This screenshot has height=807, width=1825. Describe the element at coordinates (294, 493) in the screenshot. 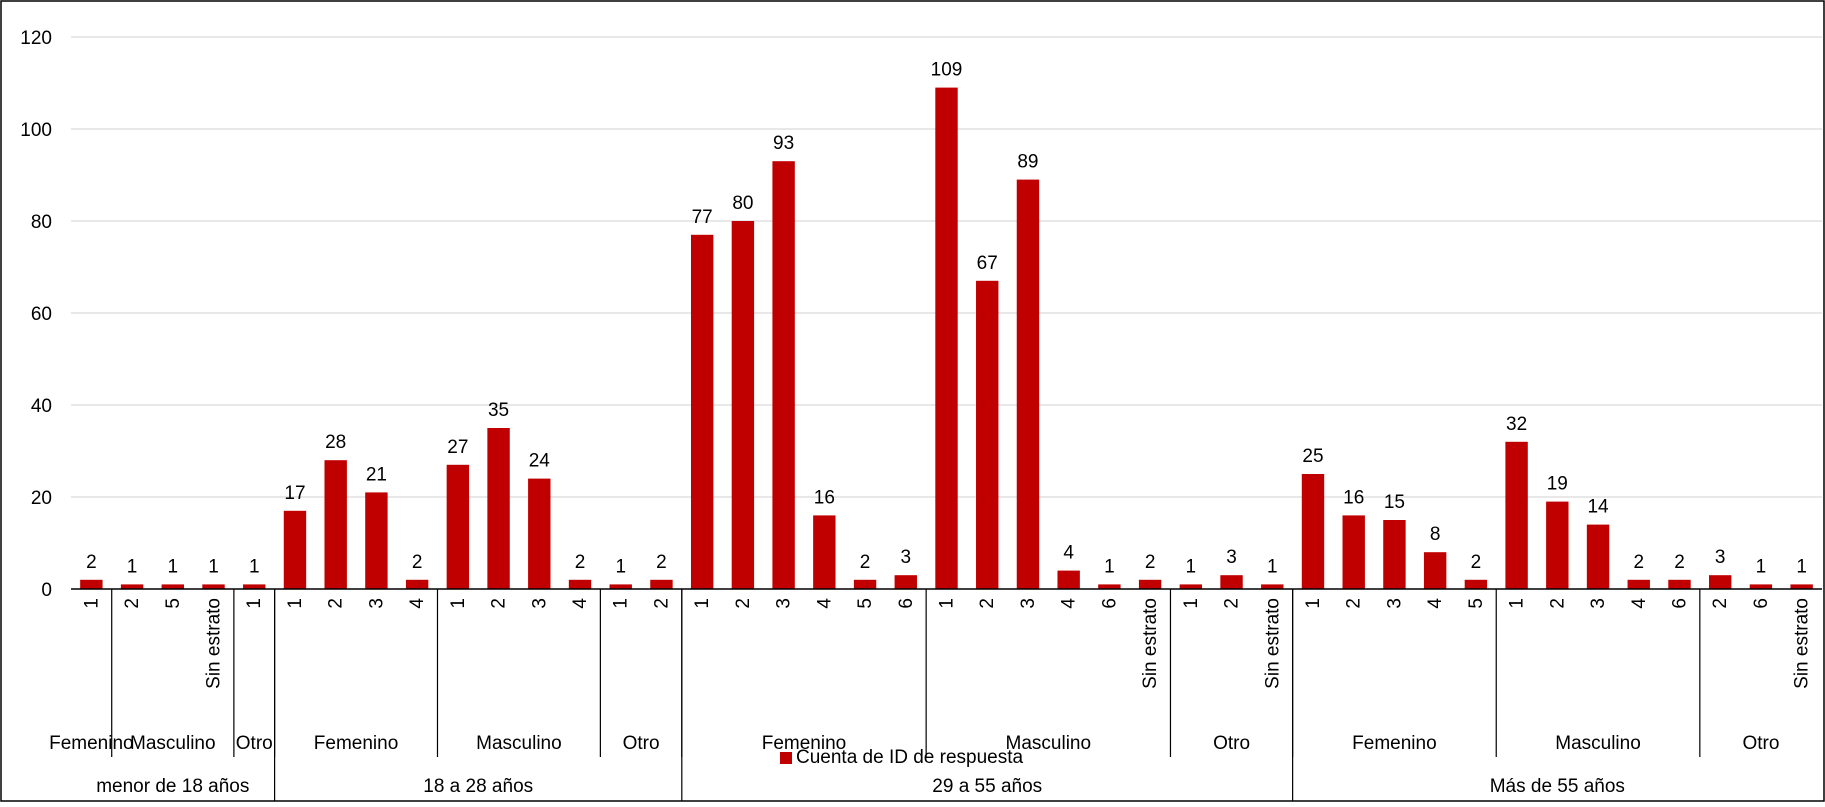

I see `data-label: 17` at that location.